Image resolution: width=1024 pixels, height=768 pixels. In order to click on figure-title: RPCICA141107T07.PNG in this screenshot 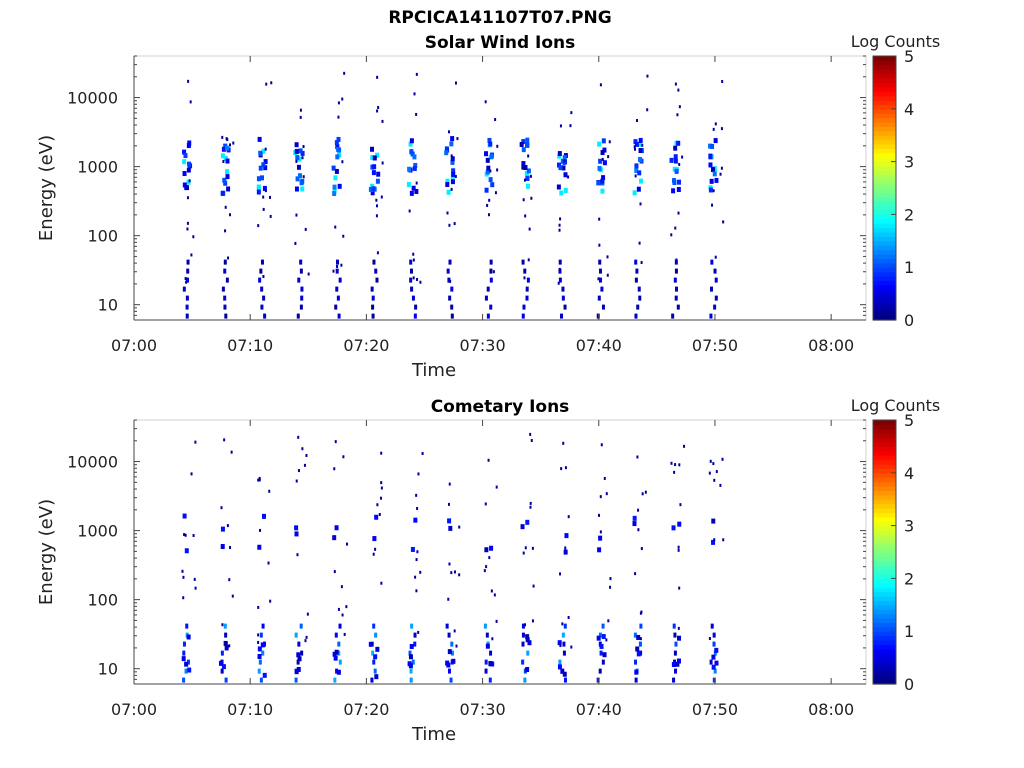, I will do `click(500, 18)`.